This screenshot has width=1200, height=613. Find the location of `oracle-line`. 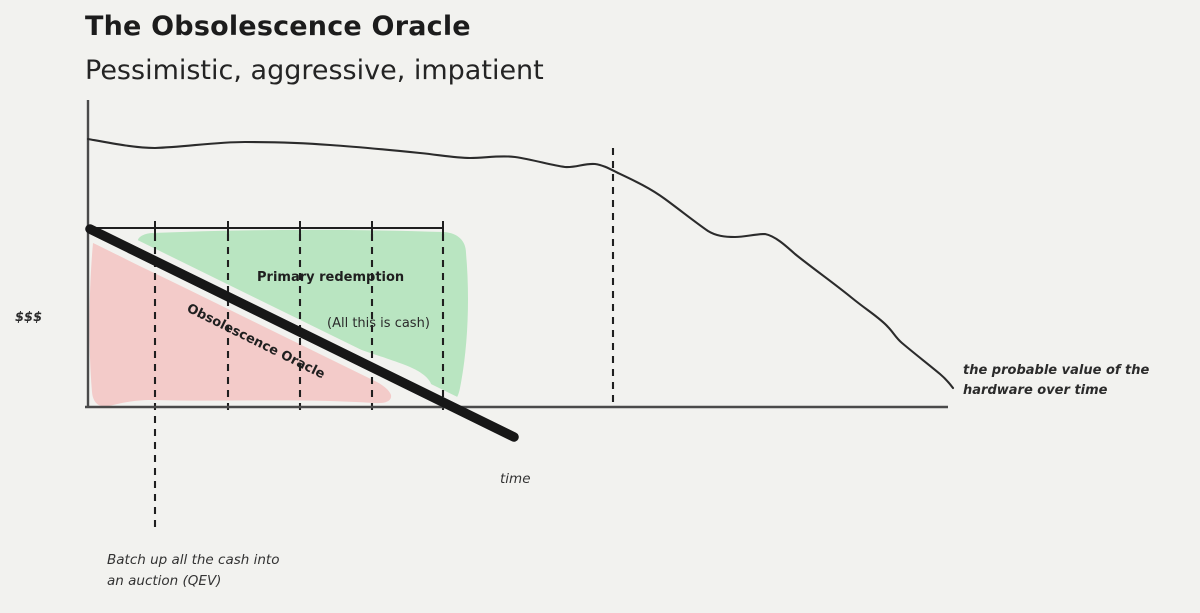

oracle-line is located at coordinates (302, 333).